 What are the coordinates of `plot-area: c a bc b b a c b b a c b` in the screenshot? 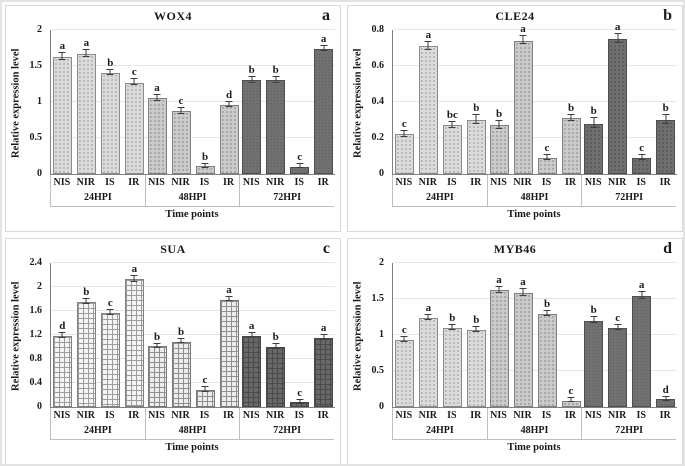 It's located at (534, 98).